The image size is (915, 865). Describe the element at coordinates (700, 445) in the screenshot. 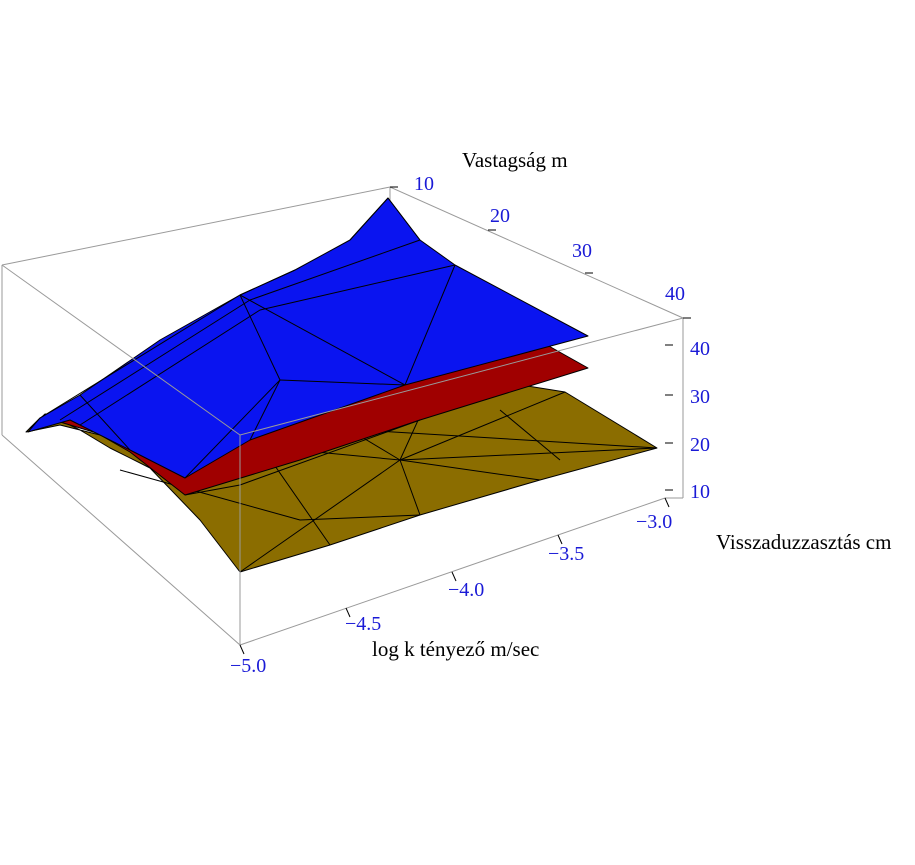

I see `z-tick-label: 20` at that location.